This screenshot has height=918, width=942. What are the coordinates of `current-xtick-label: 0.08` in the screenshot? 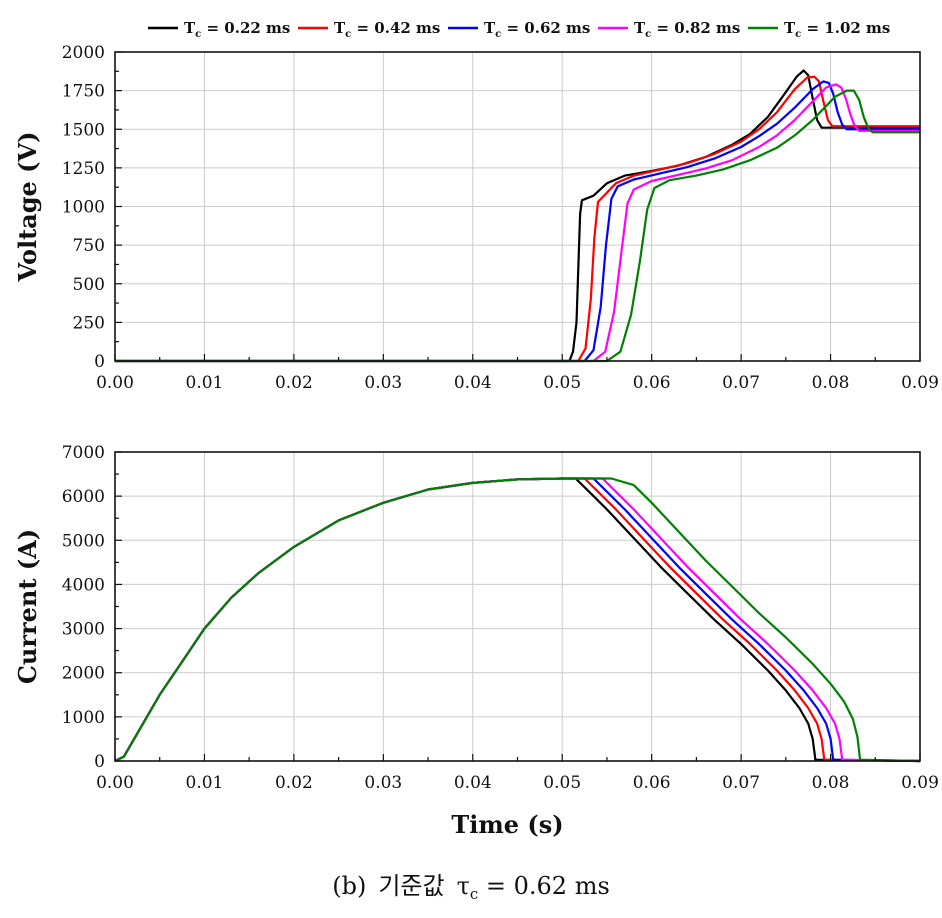 It's located at (831, 783).